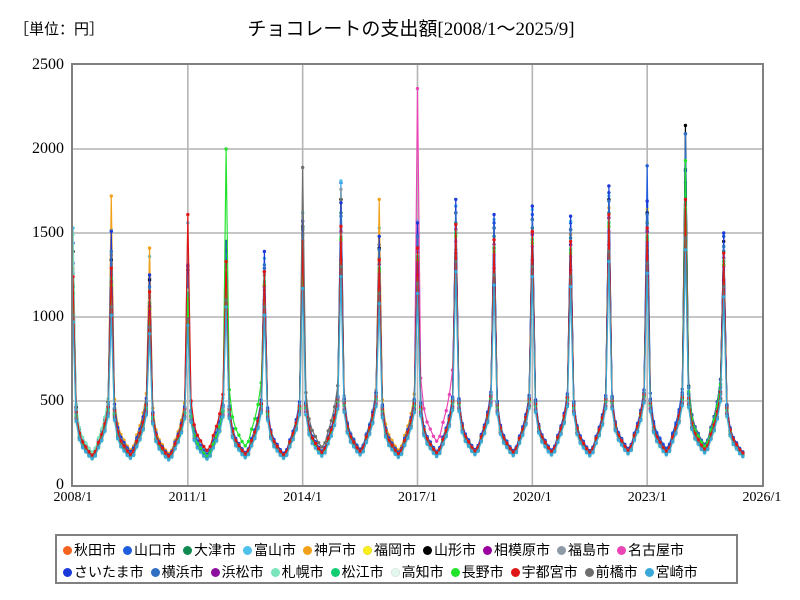 The height and width of the screenshot is (600, 800). I want to click on legend-item-さいたま市: さいたま市, so click(103, 572).